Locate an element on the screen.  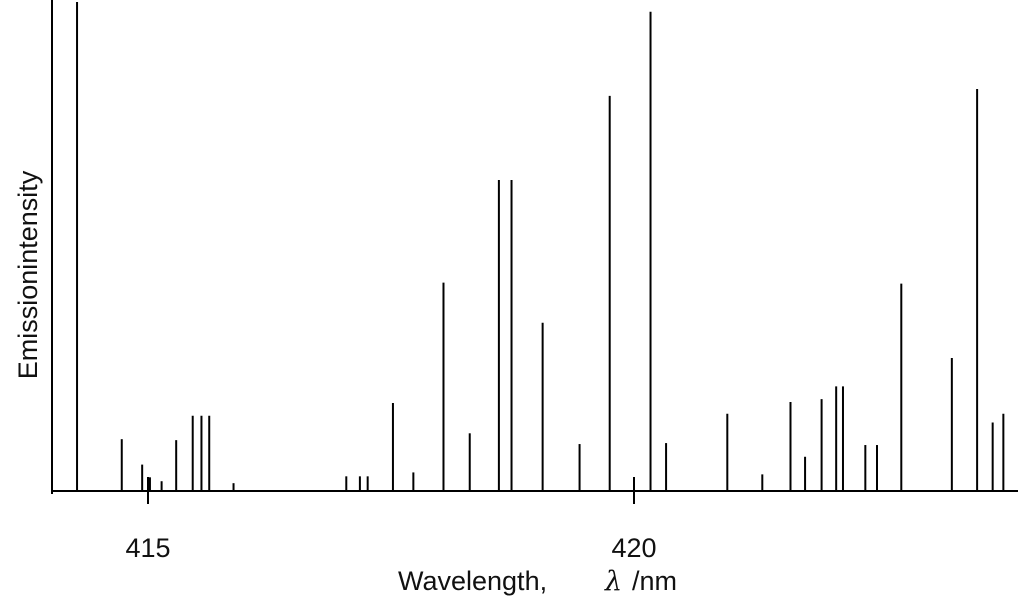
x-axis-label-text: Wavelength, is located at coordinates (472, 581).